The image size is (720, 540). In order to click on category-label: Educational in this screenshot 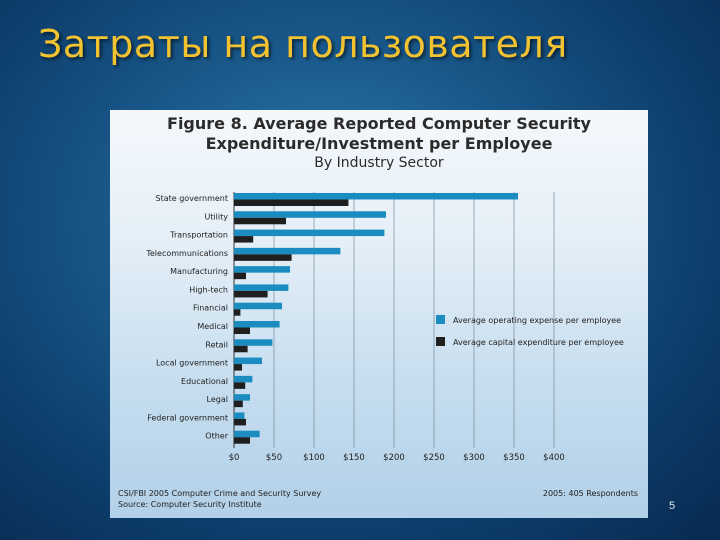, I will do `click(204, 381)`.